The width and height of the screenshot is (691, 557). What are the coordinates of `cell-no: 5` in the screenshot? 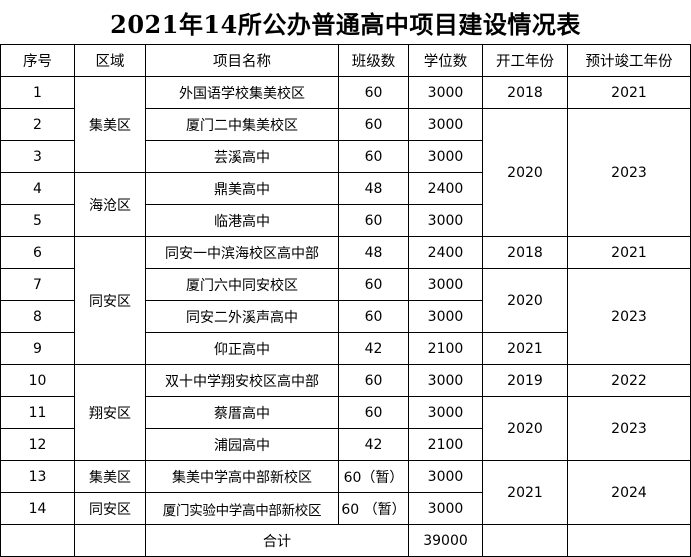 It's located at (37, 220).